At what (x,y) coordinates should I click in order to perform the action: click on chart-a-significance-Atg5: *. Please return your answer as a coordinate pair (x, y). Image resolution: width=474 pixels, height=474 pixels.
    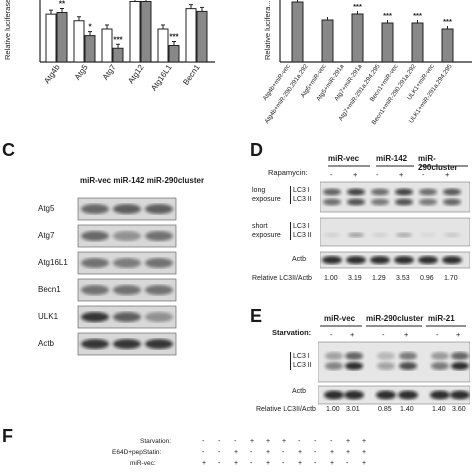
    Looking at the image, I should click on (90, 27).